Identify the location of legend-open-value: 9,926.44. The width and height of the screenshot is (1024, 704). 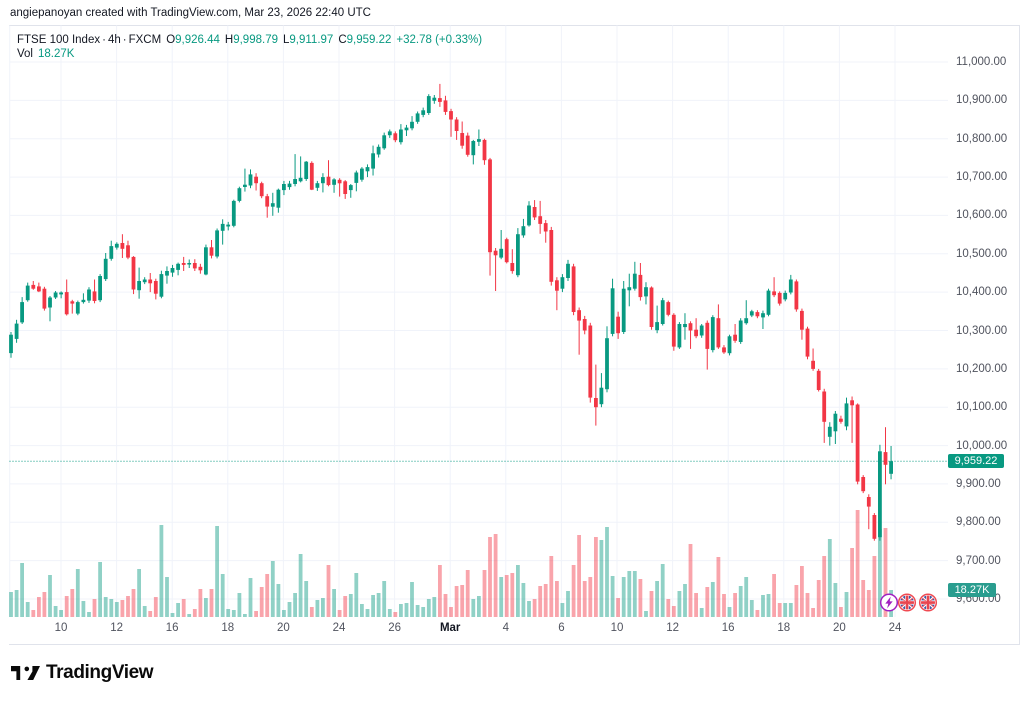
(197, 40).